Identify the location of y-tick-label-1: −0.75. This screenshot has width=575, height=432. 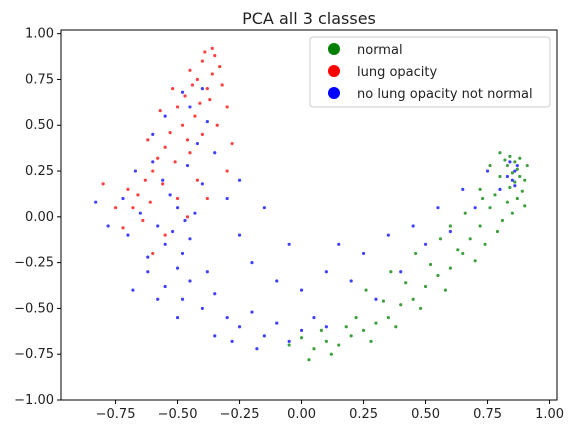
(34, 354).